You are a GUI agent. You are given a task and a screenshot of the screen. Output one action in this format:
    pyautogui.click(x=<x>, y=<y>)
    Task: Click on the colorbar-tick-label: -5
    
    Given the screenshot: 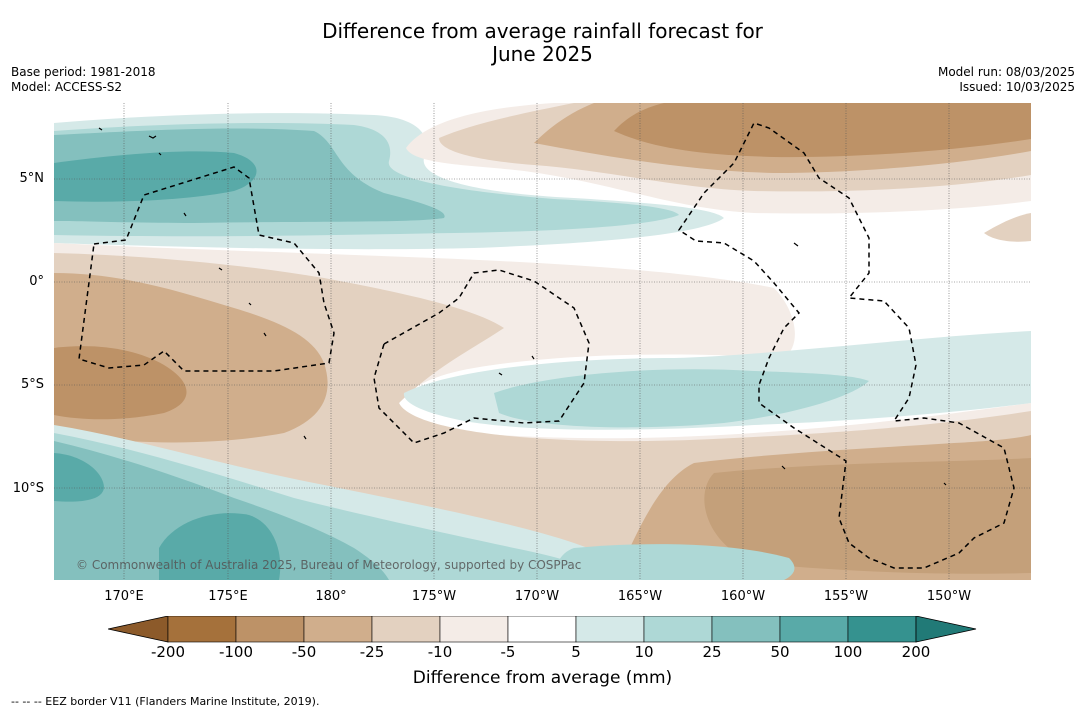 What is the action you would take?
    pyautogui.click(x=508, y=652)
    